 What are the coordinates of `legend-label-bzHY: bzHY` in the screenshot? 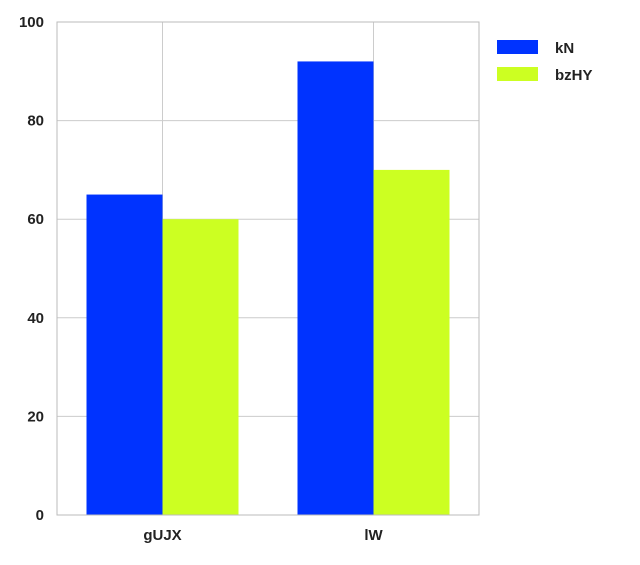 It's located at (574, 75).